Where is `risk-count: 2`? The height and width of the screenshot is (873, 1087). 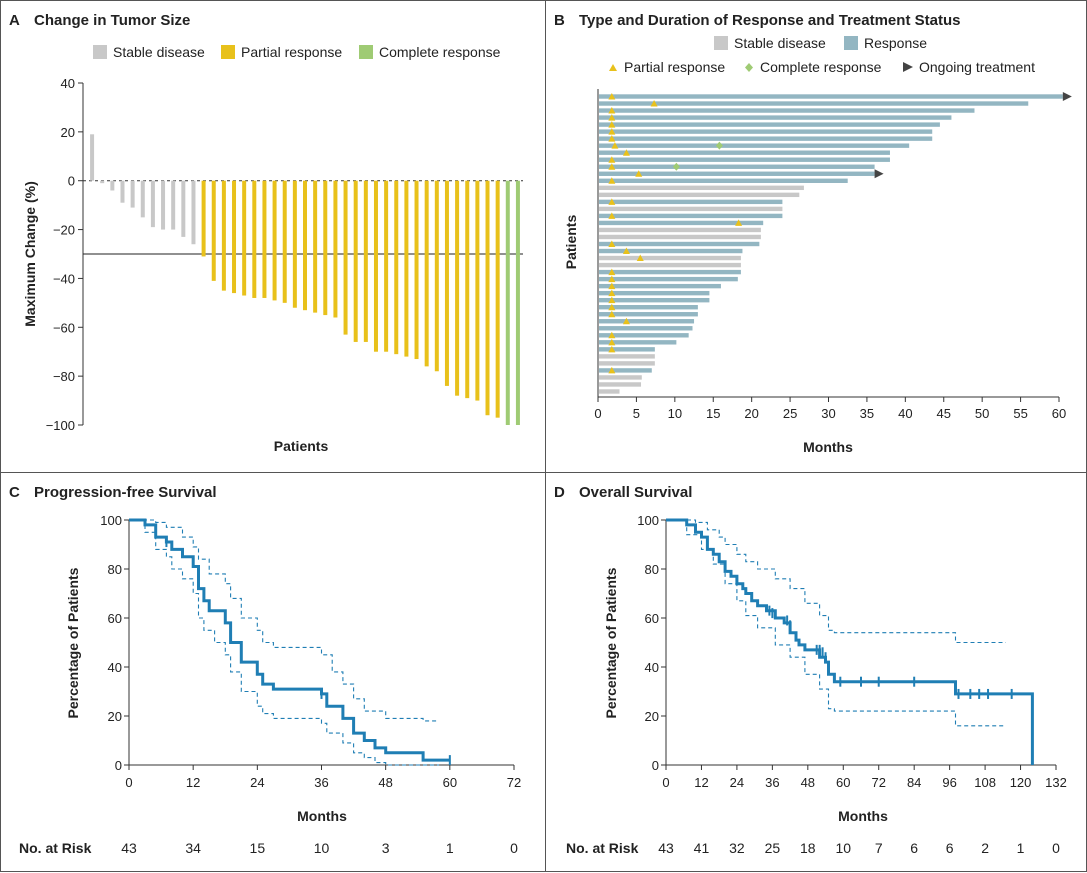 risk-count: 2 is located at coordinates (985, 848).